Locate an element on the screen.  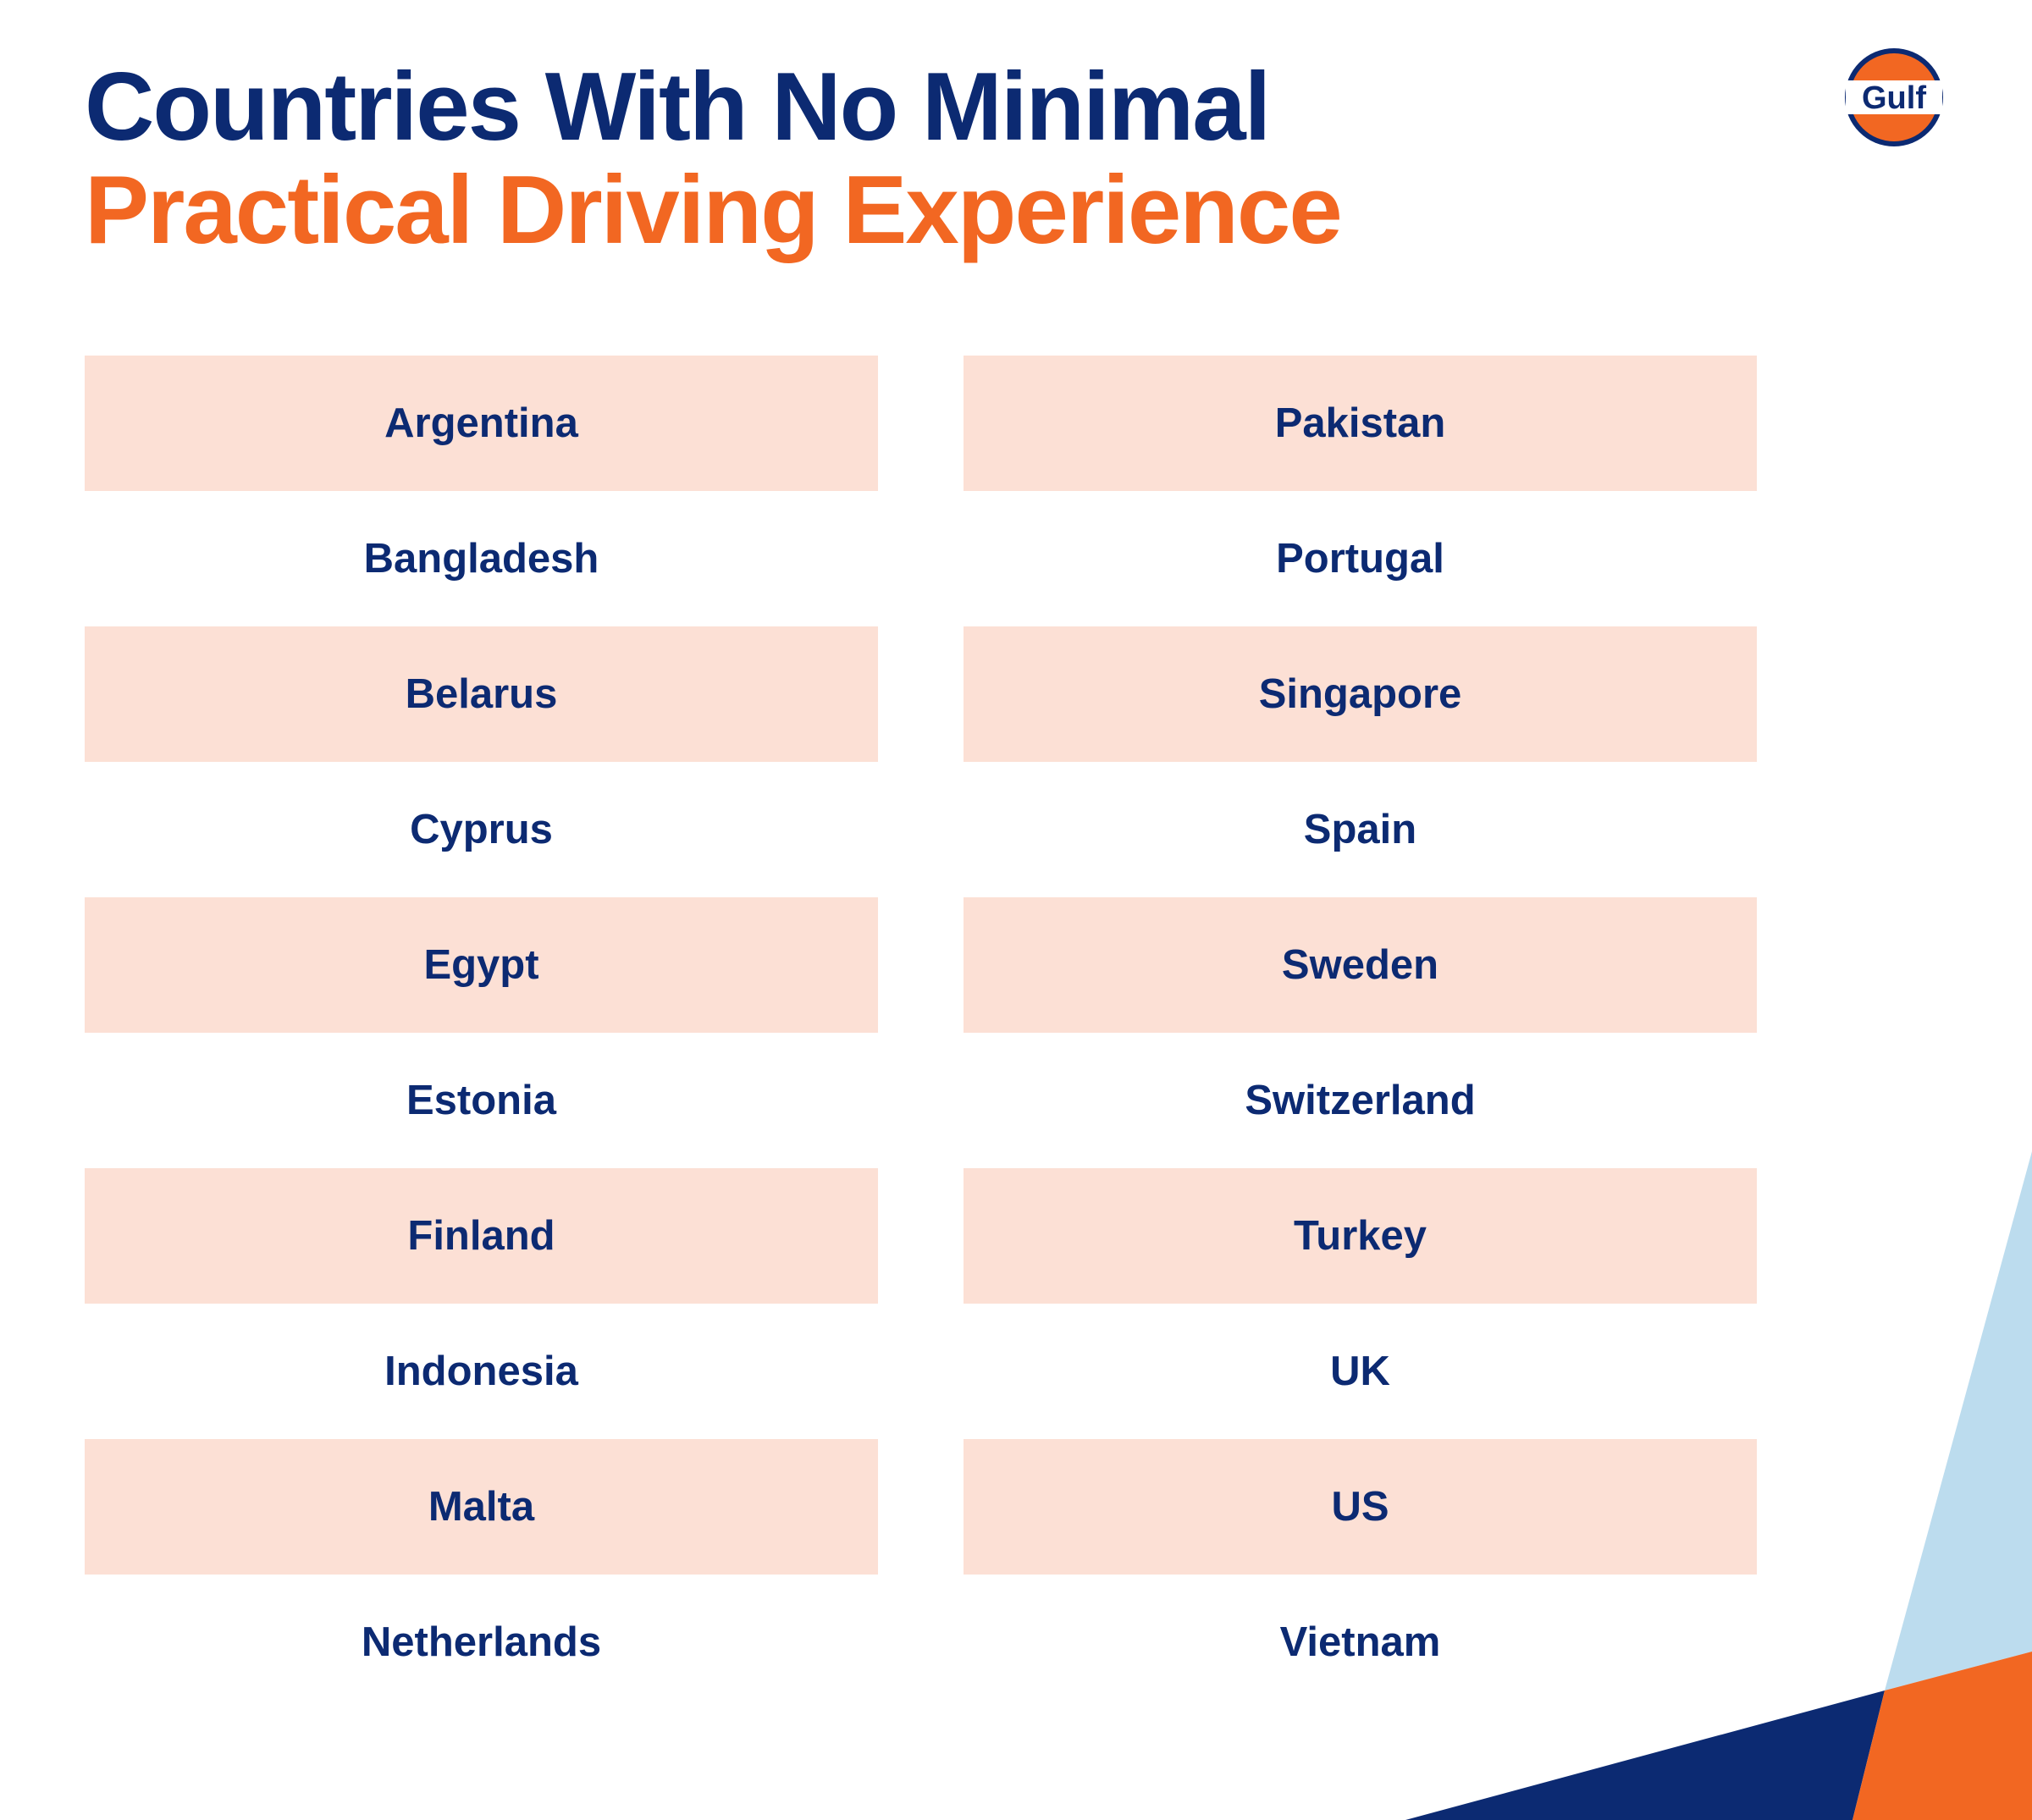
country-cell: Belarus is located at coordinates (481, 694).